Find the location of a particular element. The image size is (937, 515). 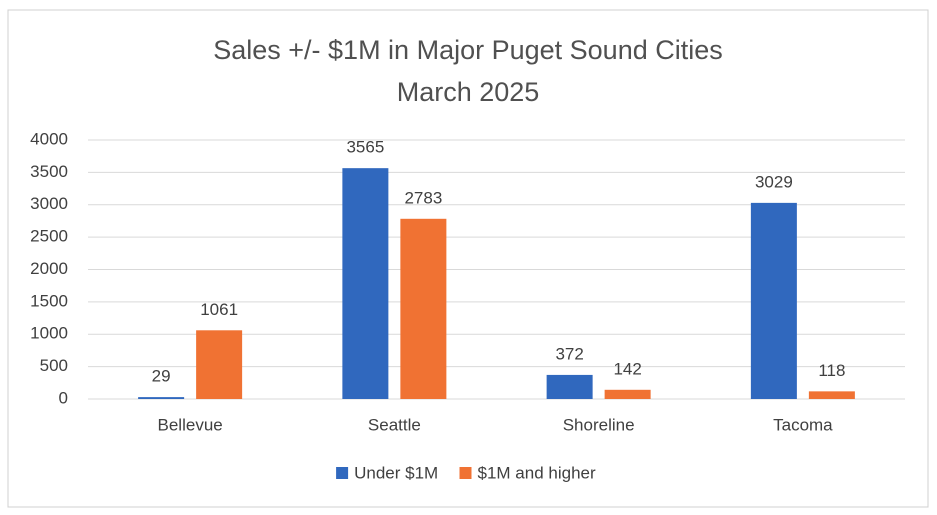

legend-label: Under $1M is located at coordinates (396, 472).